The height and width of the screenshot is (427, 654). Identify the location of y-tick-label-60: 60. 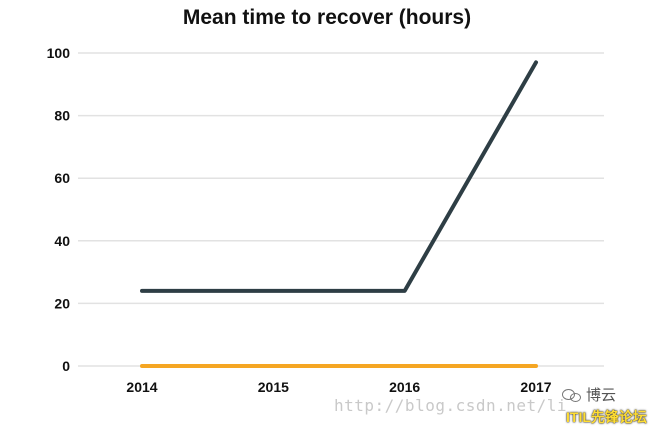
(62, 178).